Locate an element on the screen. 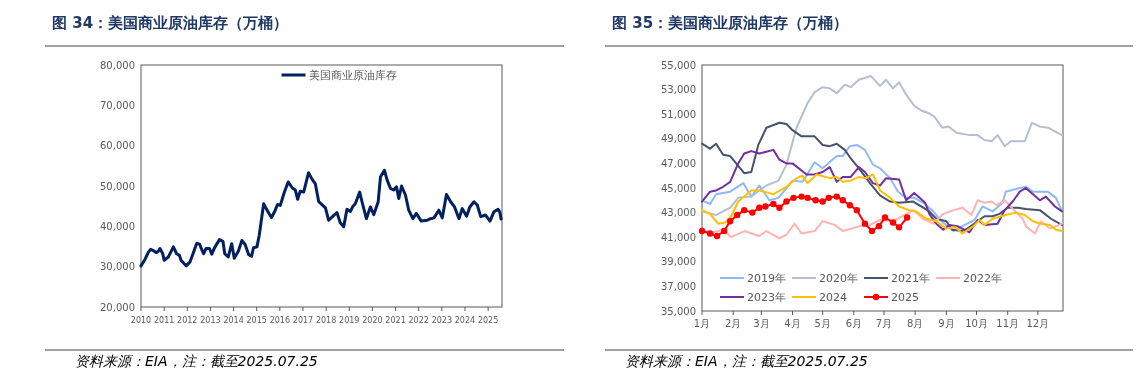 The image size is (1137, 374). x-tick-label: 2024 is located at coordinates (465, 320).